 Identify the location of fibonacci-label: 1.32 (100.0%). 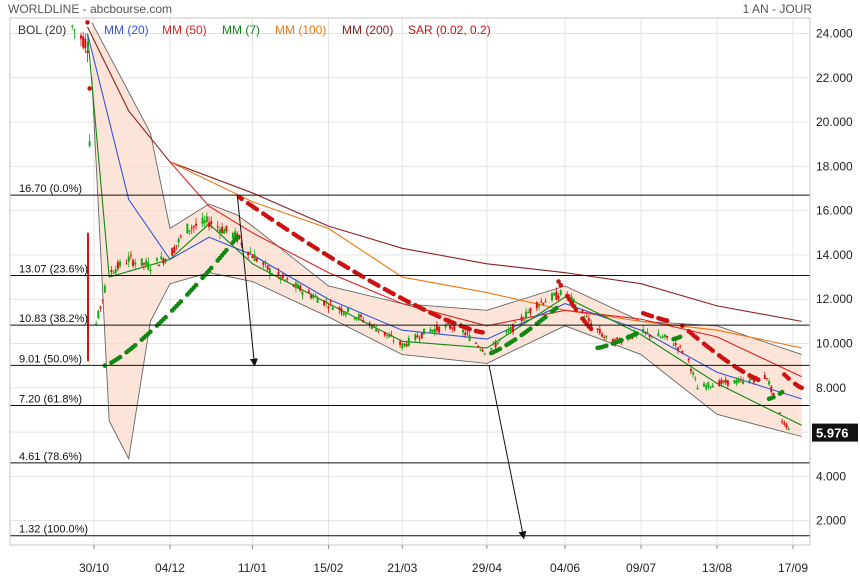
(53, 530).